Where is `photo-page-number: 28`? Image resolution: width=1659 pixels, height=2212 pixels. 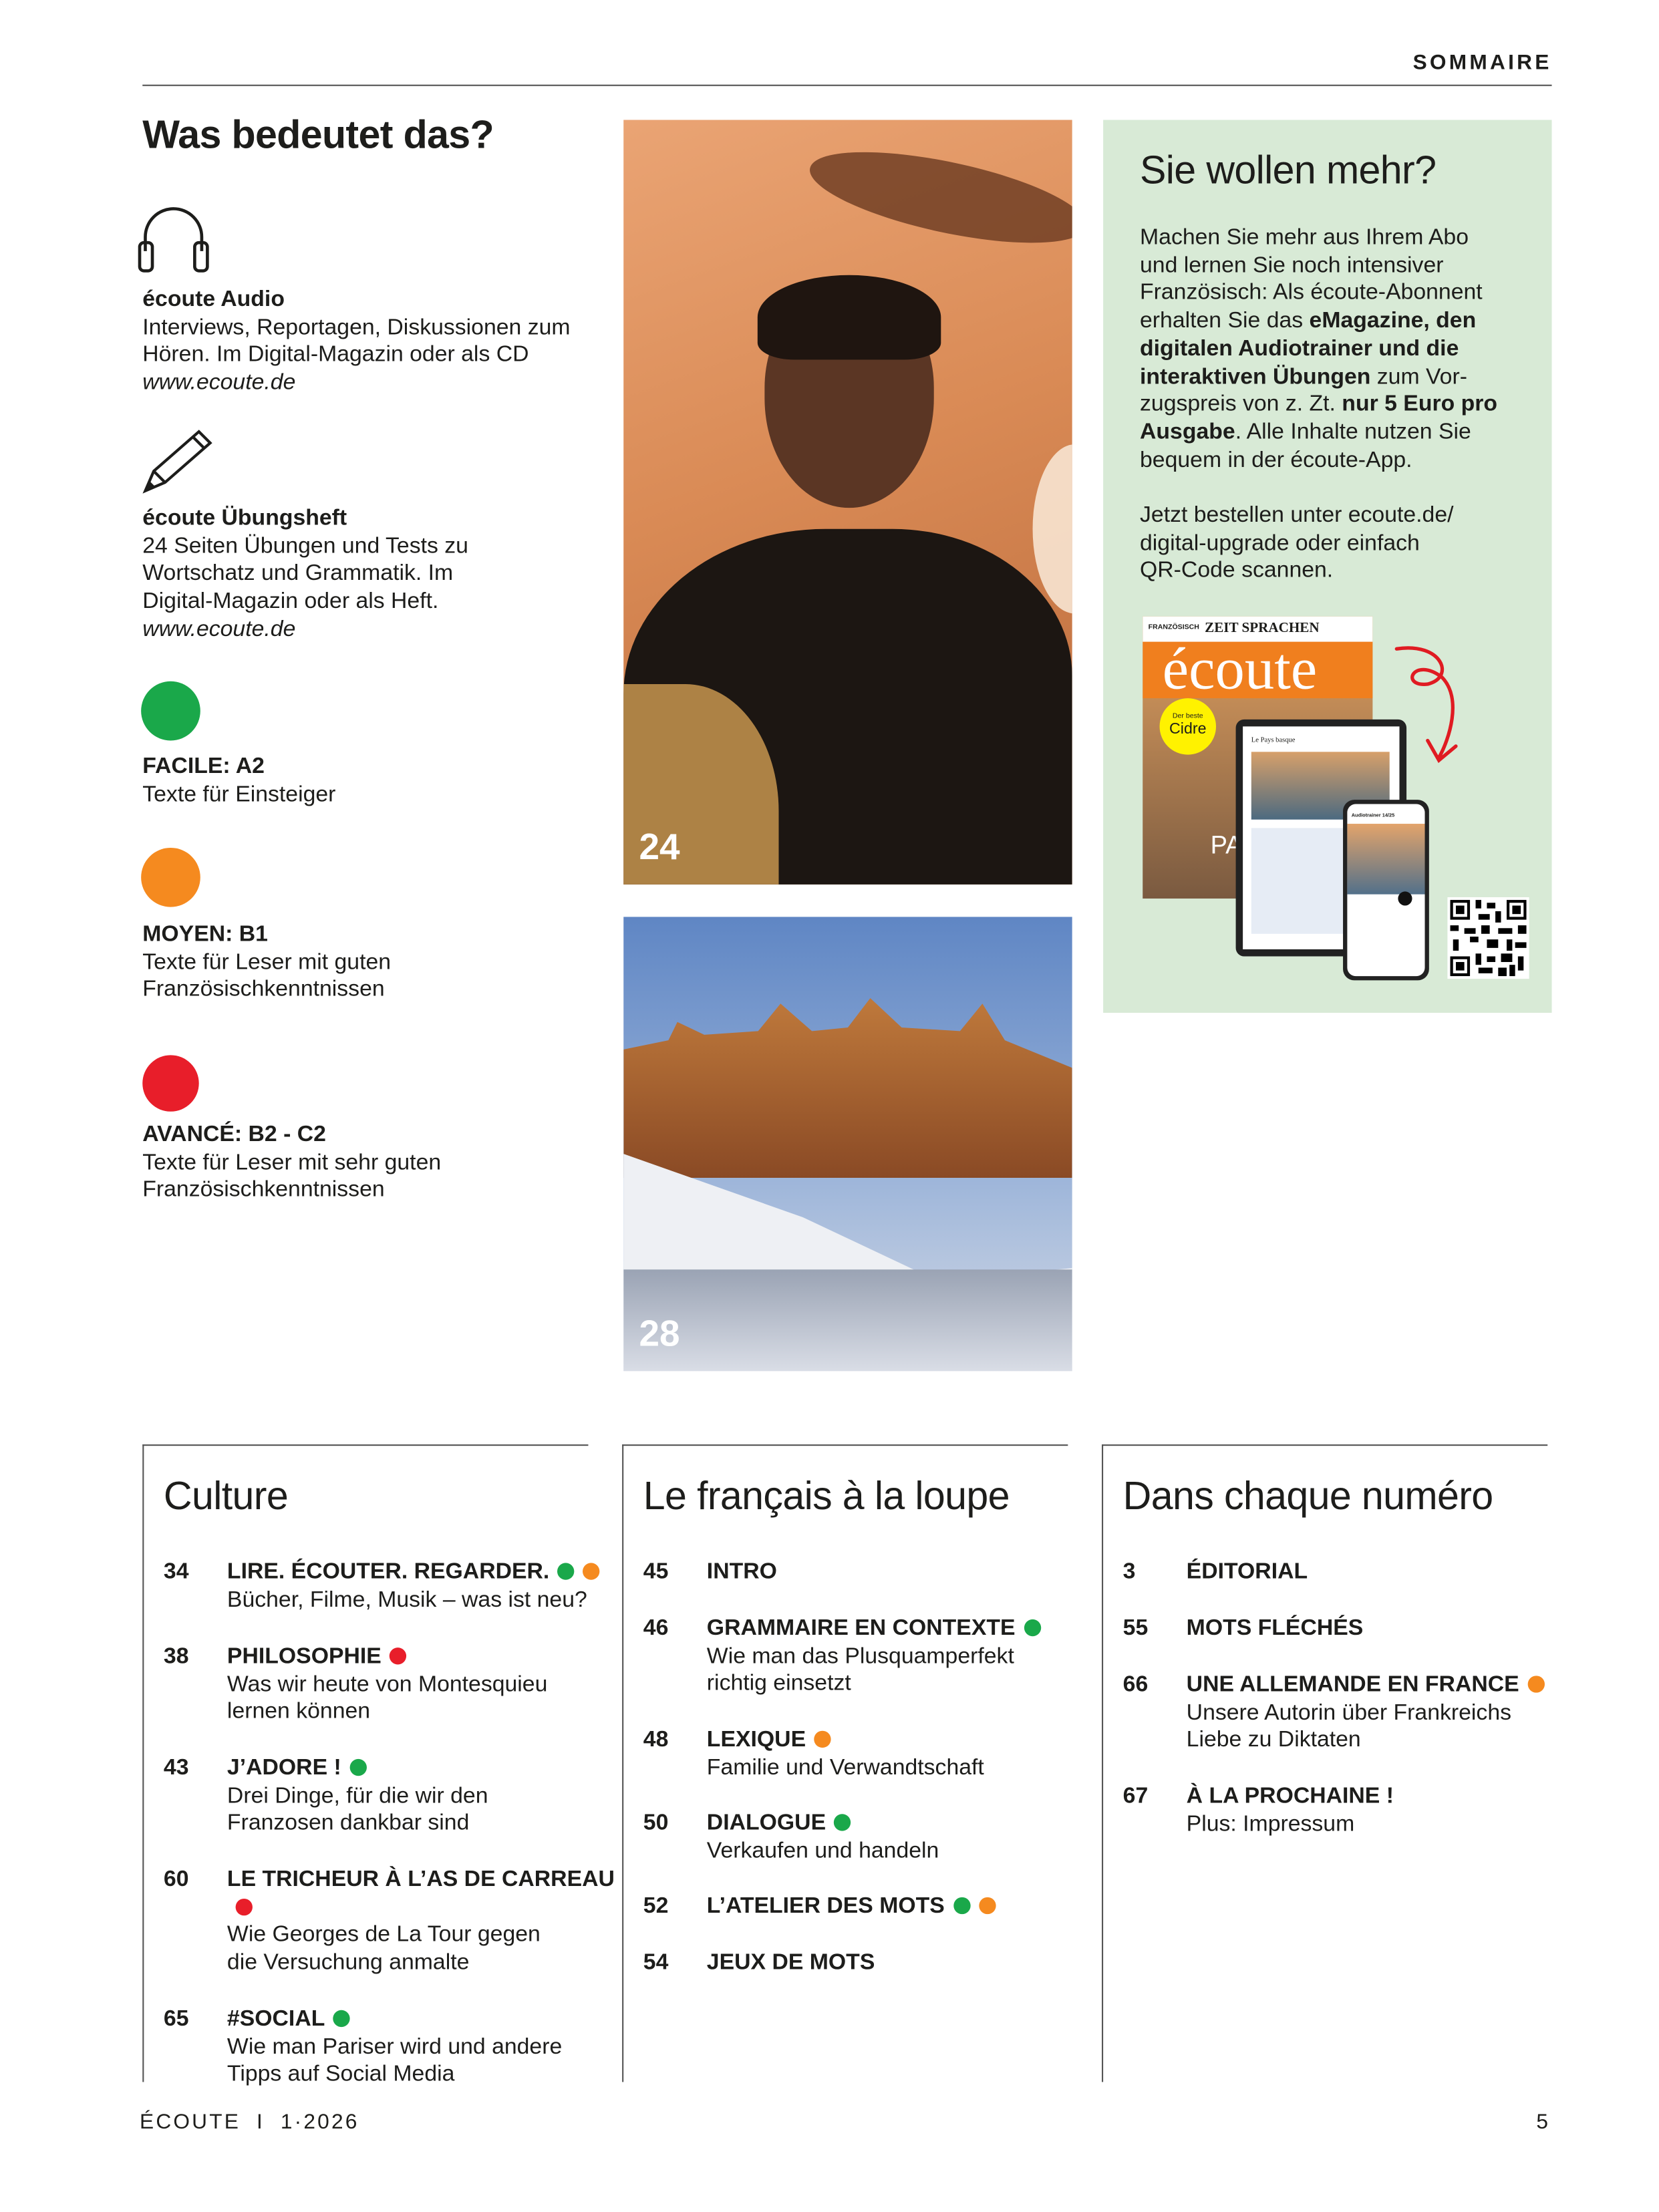
photo-page-number: 28 is located at coordinates (659, 1332).